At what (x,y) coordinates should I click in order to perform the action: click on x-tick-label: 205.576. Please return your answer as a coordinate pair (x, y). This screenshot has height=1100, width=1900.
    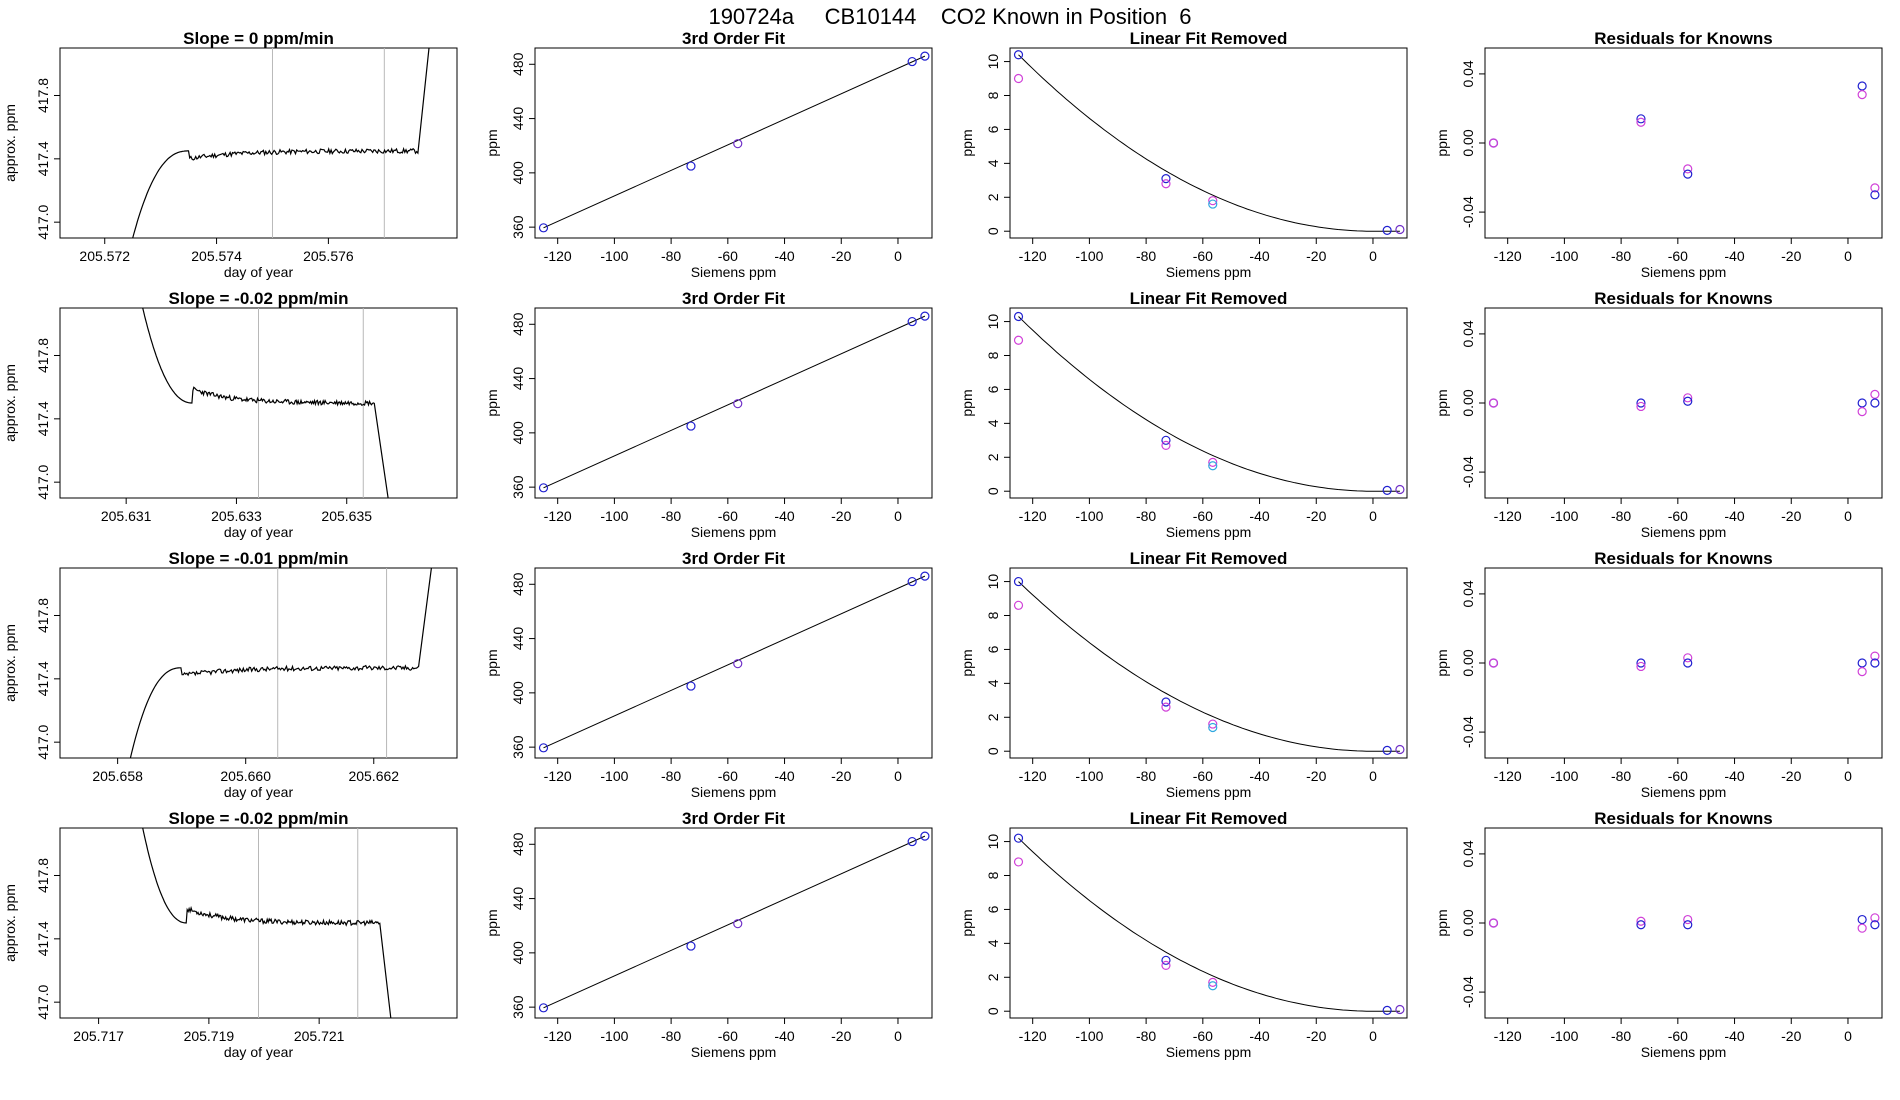
    Looking at the image, I should click on (328, 256).